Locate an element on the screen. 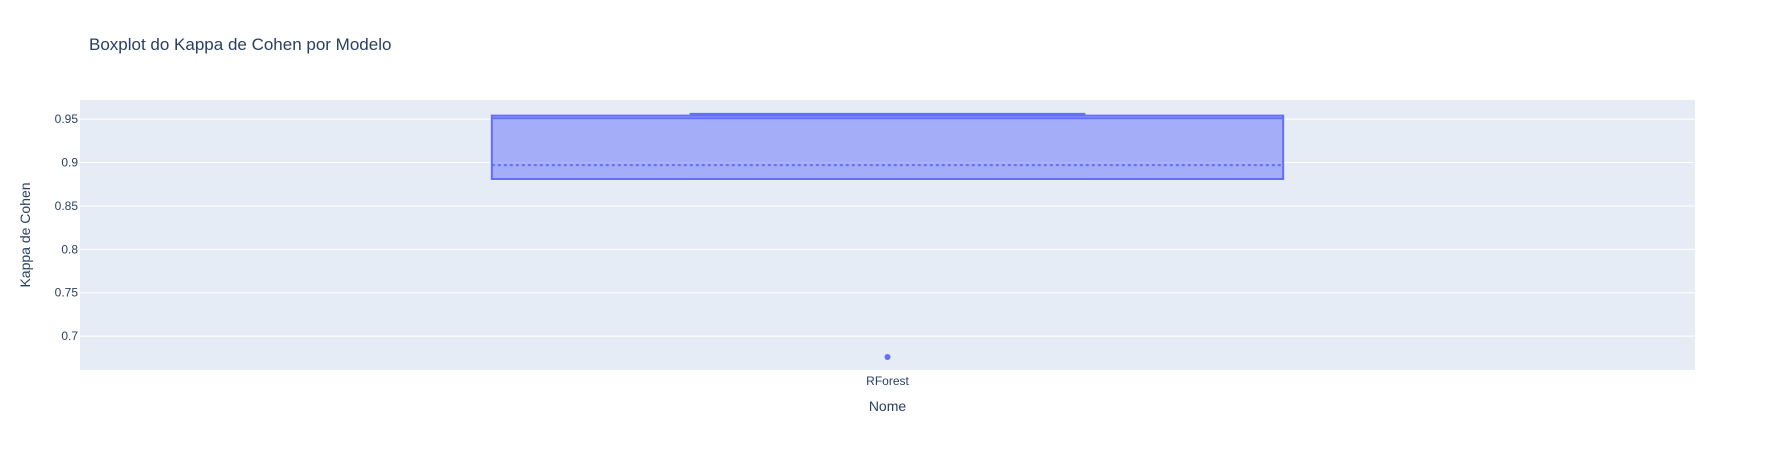 The height and width of the screenshot is (450, 1775). x-tick-label: RForest is located at coordinates (887, 381).